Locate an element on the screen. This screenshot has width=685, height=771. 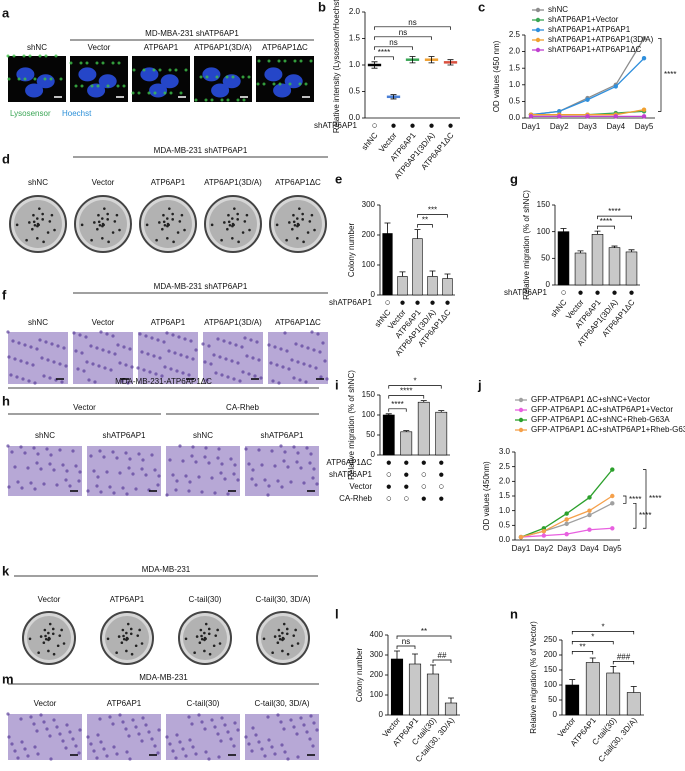
significance-label: ** is located at coordinates (425, 220).